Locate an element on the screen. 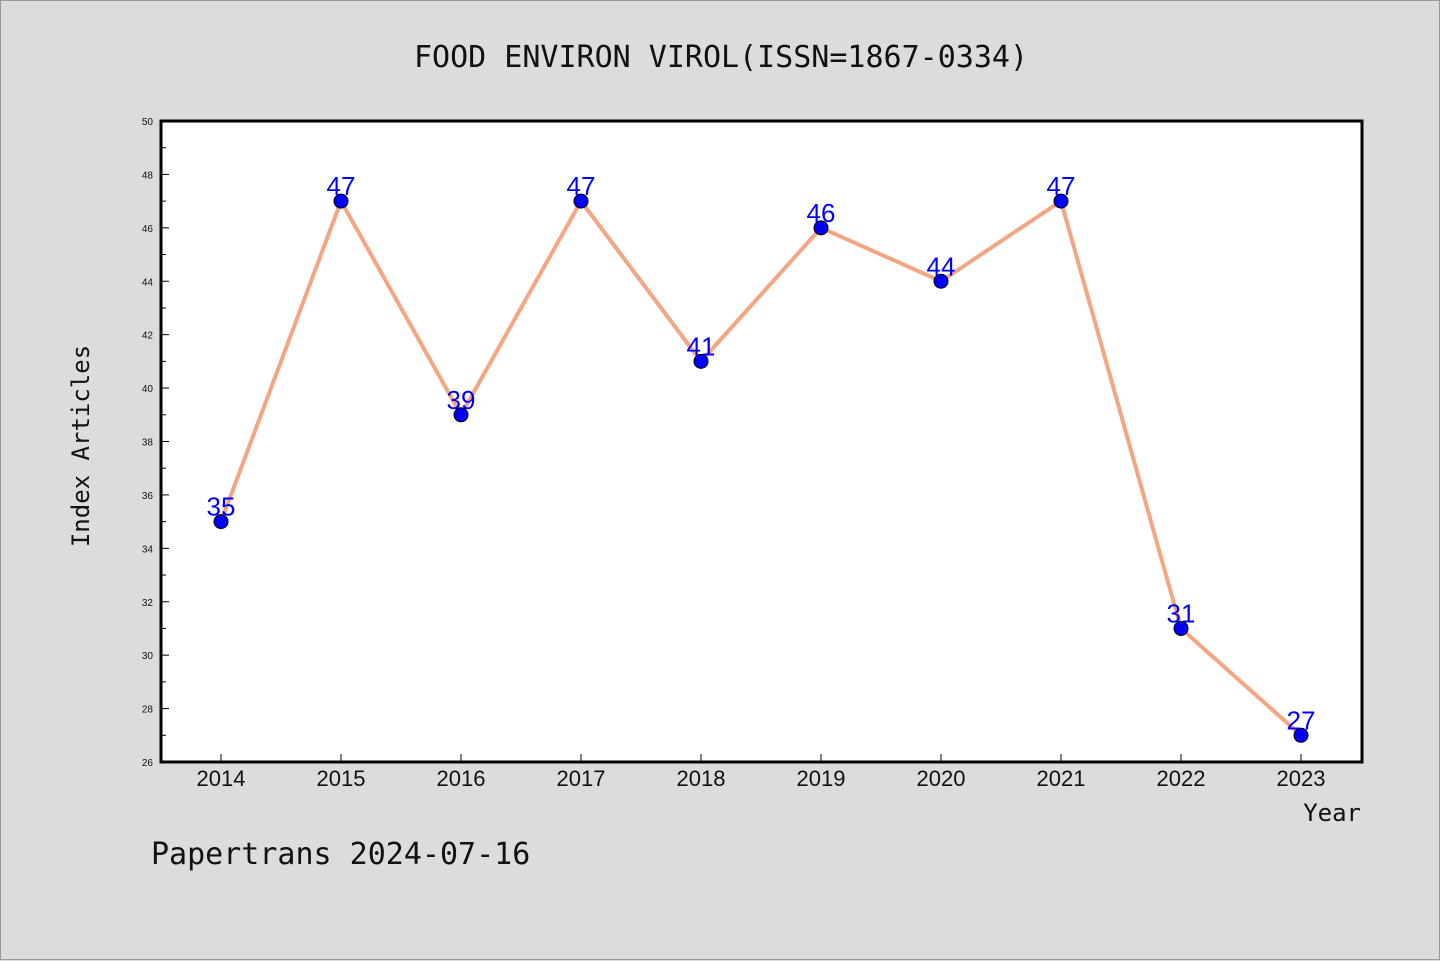 The width and height of the screenshot is (1440, 961). x-axis-label: Year is located at coordinates (1332, 813).